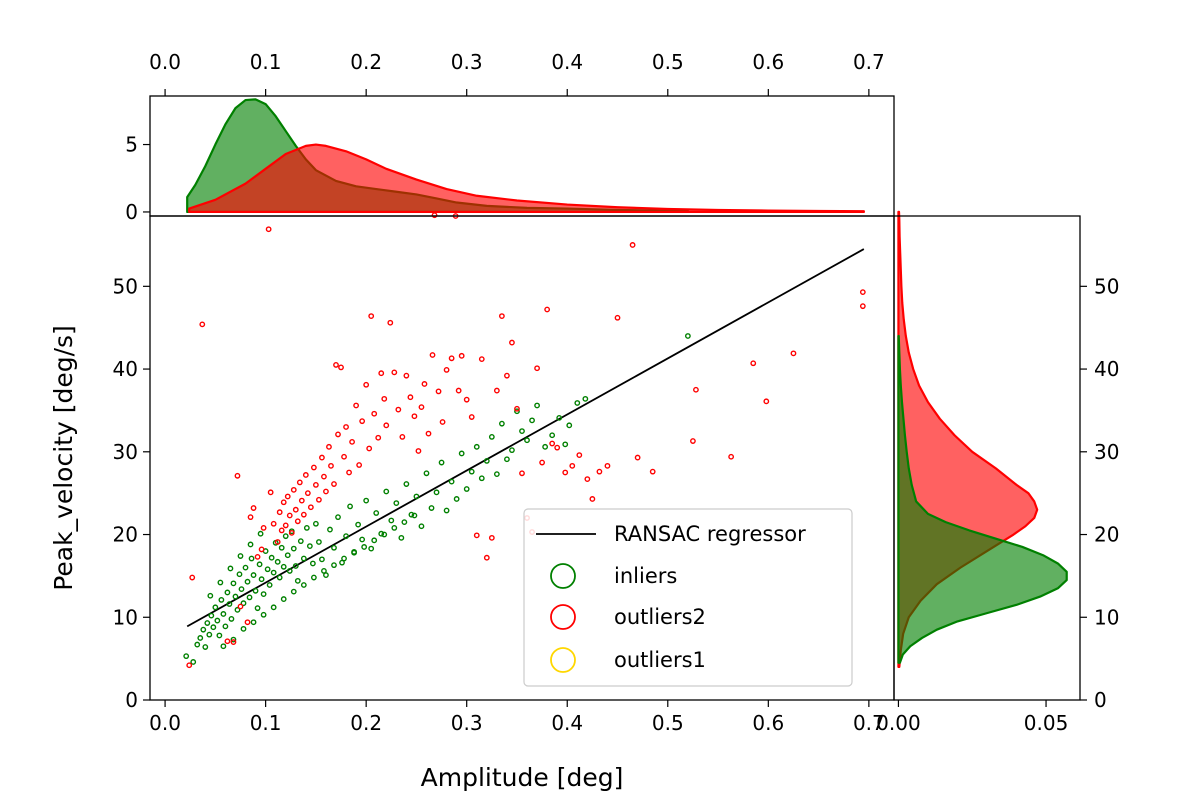  What do you see at coordinates (660, 617) in the screenshot?
I see `legend-label-outliers2: outliers2` at bounding box center [660, 617].